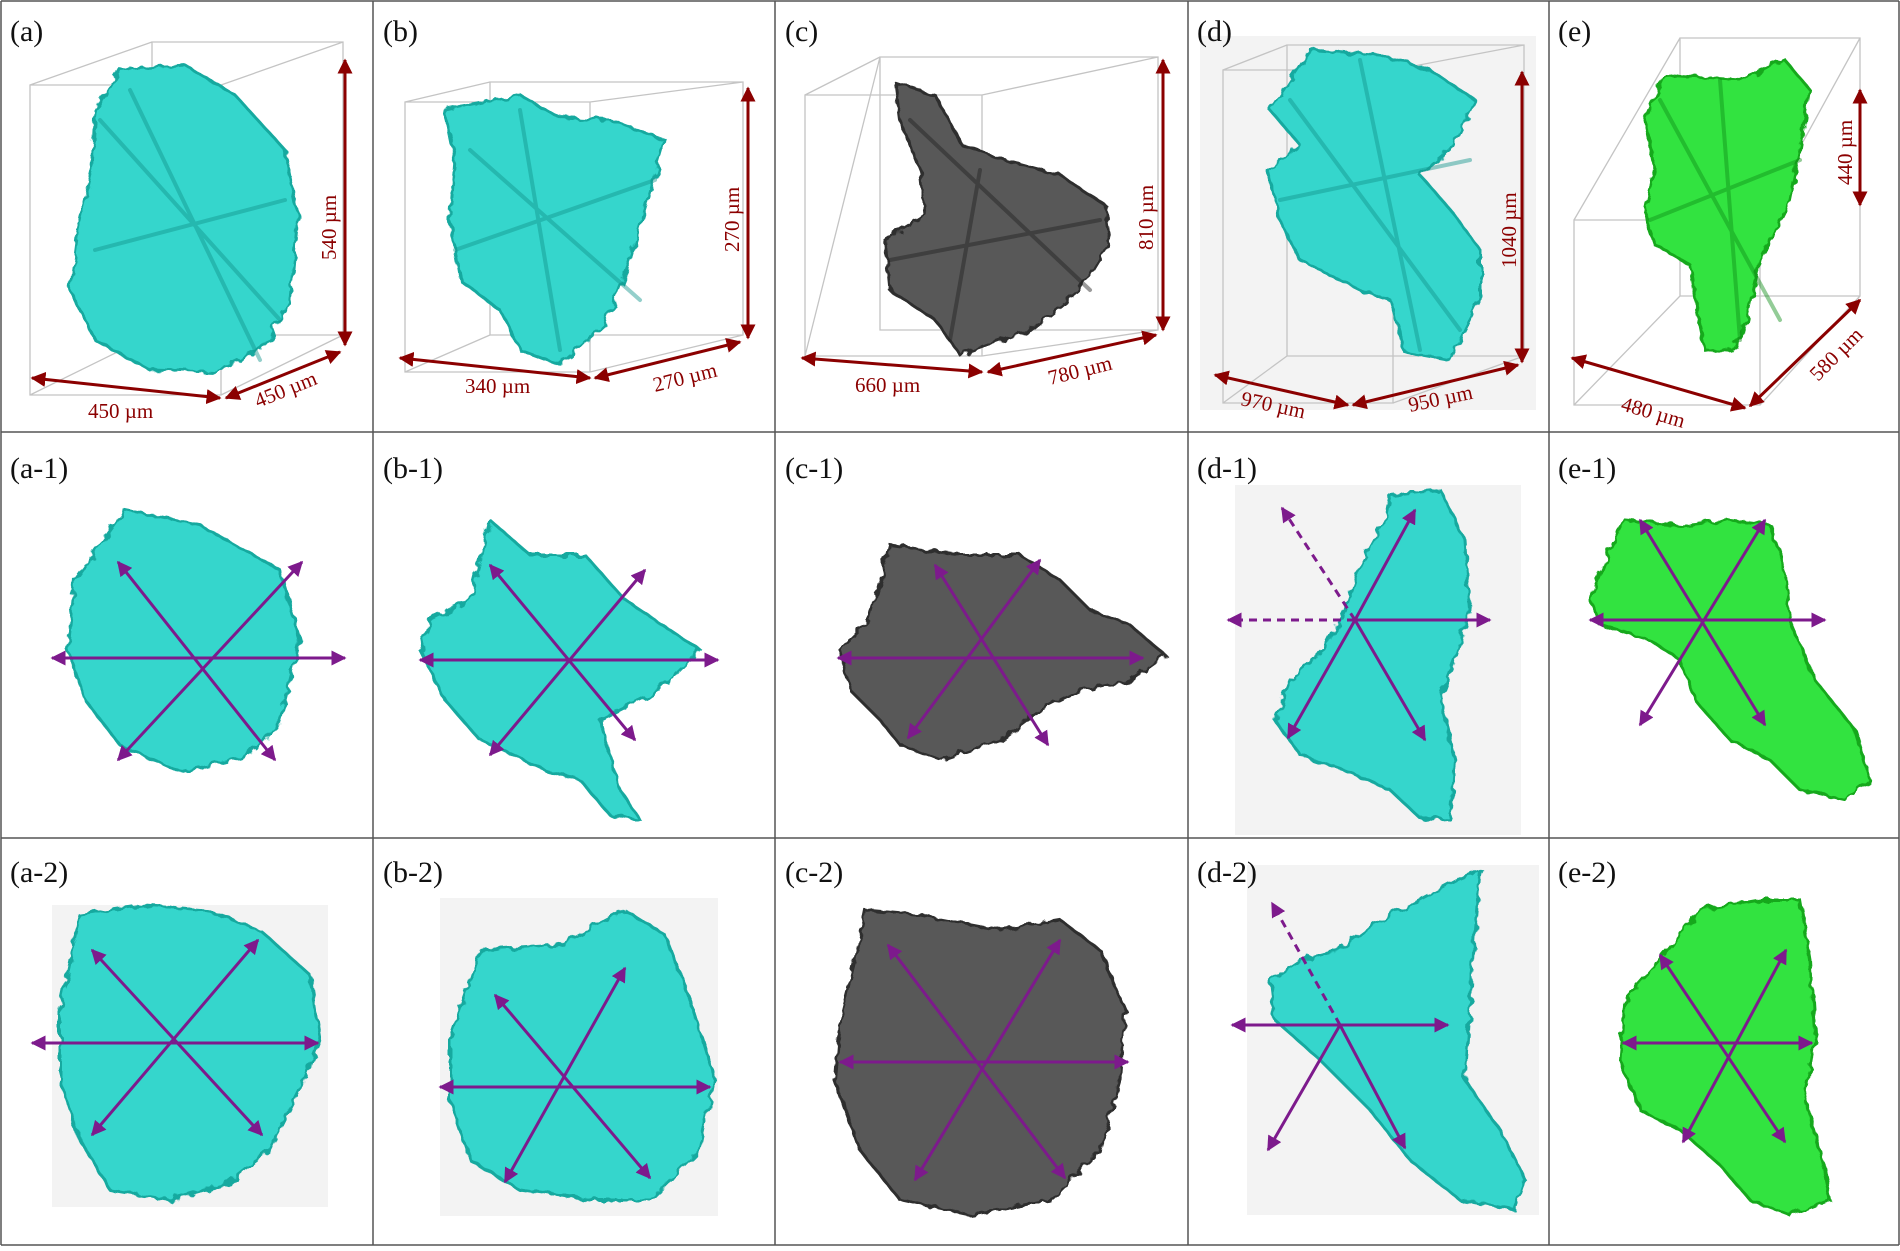 The image size is (1900, 1251). I want to click on panel-label-e: (e), so click(1574, 31).